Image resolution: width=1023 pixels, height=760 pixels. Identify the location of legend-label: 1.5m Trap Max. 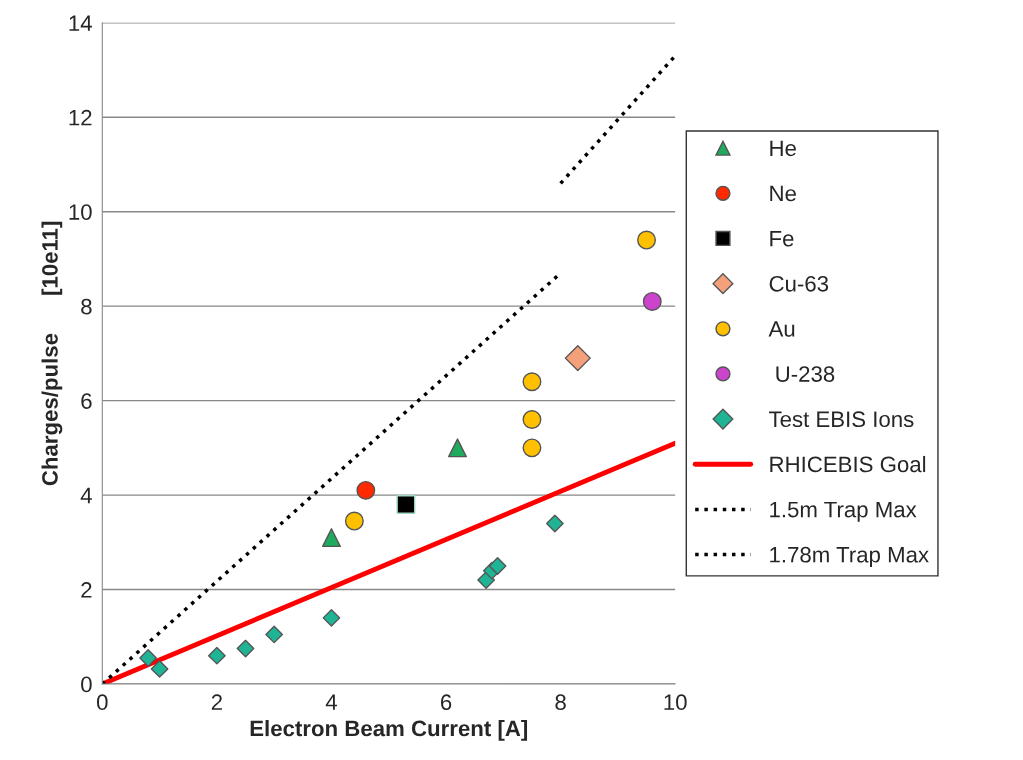
(843, 511).